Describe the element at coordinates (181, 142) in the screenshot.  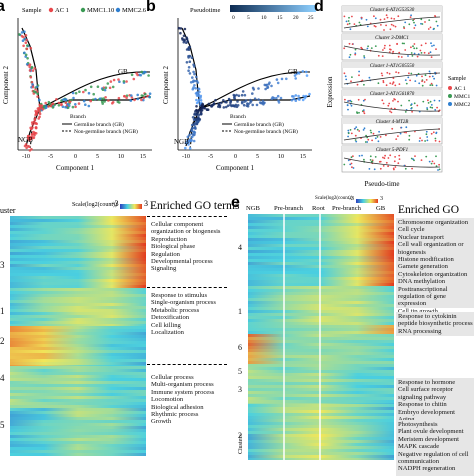
I see `ngb-label-b: NGB` at that location.